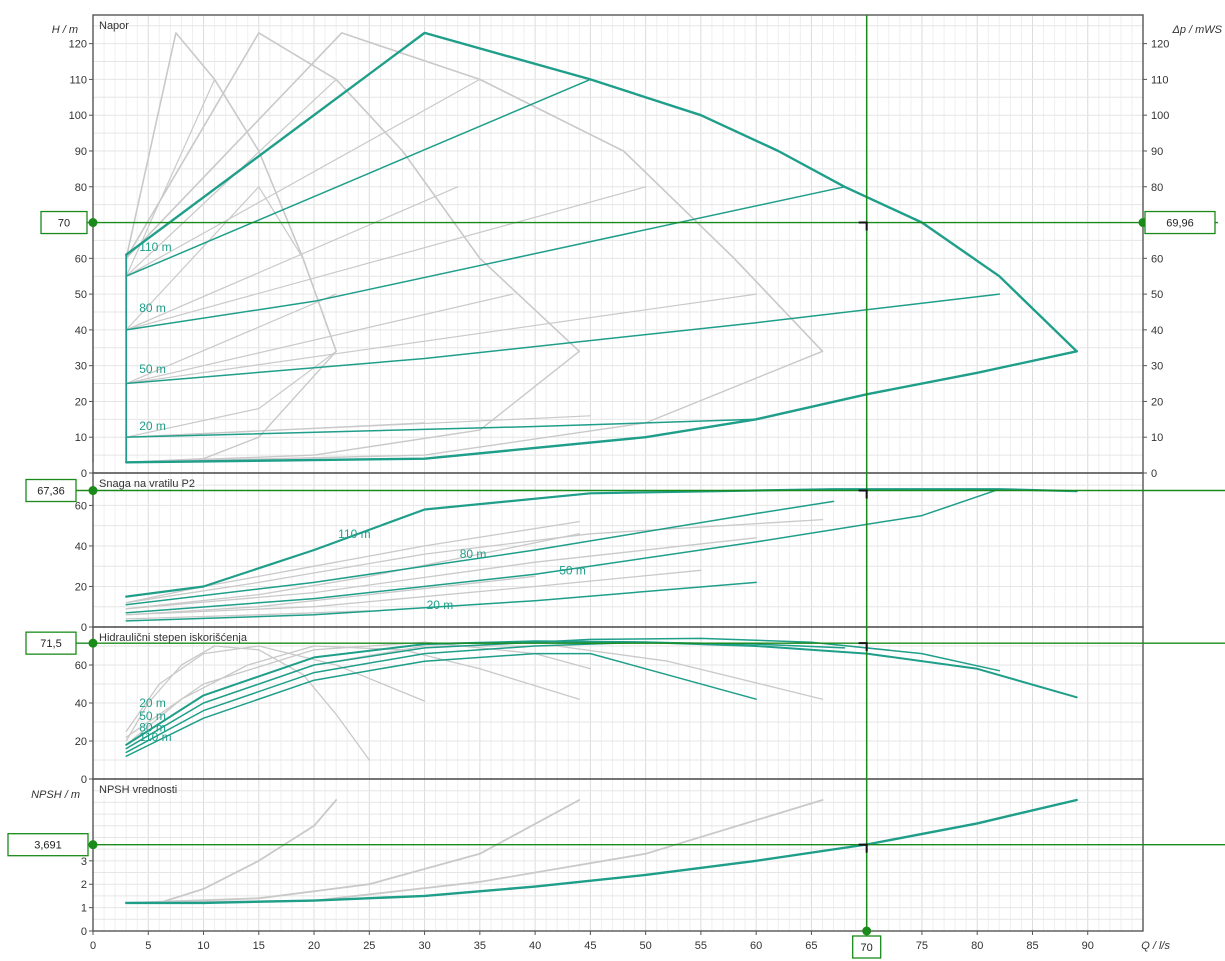 This screenshot has width=1225, height=961. What do you see at coordinates (369, 946) in the screenshot?
I see `x-tick-label: 25` at bounding box center [369, 946].